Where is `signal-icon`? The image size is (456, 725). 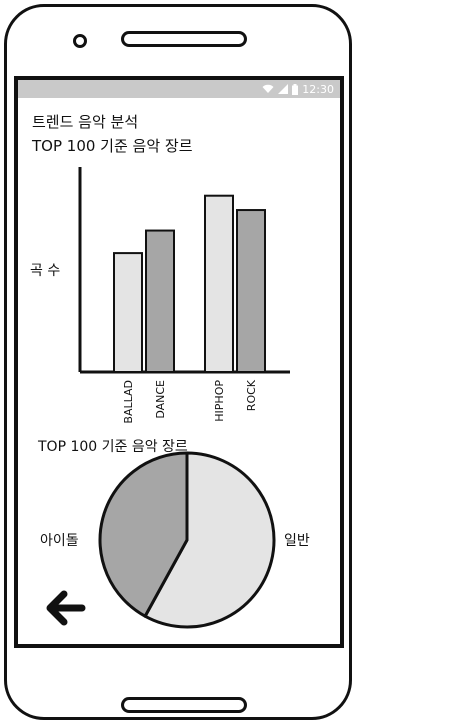
signal-icon is located at coordinates (283, 89).